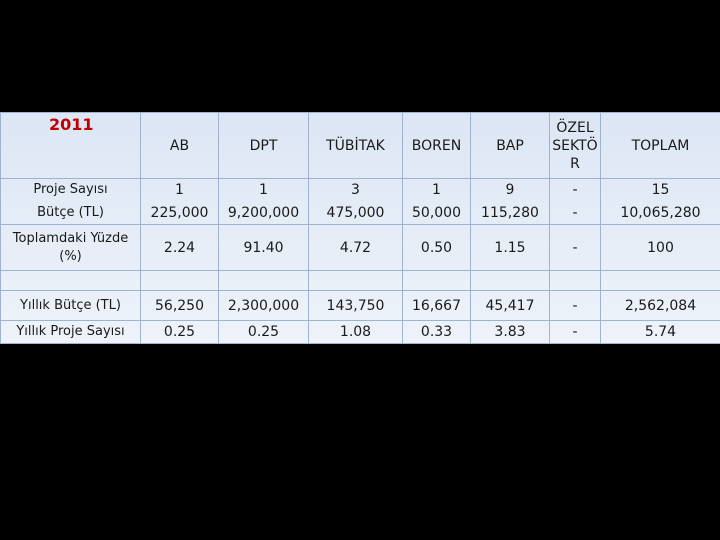 The width and height of the screenshot is (720, 540). What do you see at coordinates (660, 247) in the screenshot?
I see `table-cell: 100` at bounding box center [660, 247].